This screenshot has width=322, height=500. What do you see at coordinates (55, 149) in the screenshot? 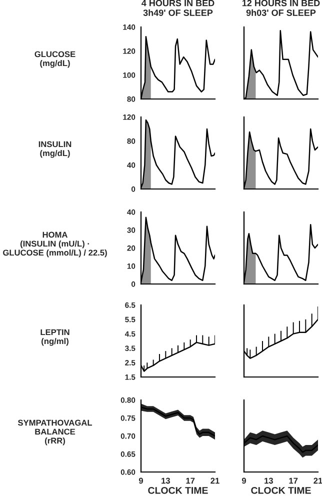
I see `y-axis-title: INSULIN (mg/dL)` at bounding box center [55, 149].